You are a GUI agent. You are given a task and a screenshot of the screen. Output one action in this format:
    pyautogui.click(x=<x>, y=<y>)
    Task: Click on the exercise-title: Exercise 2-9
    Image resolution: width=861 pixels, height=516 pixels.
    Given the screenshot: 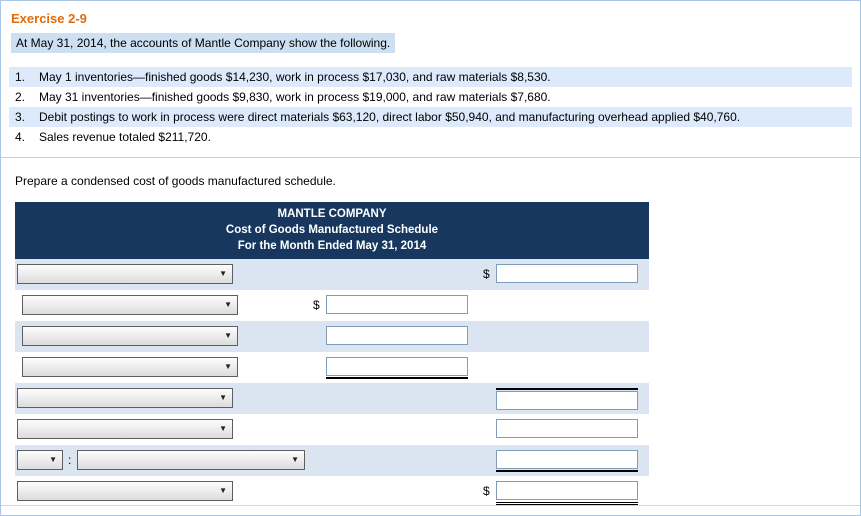 What is the action you would take?
    pyautogui.click(x=49, y=18)
    